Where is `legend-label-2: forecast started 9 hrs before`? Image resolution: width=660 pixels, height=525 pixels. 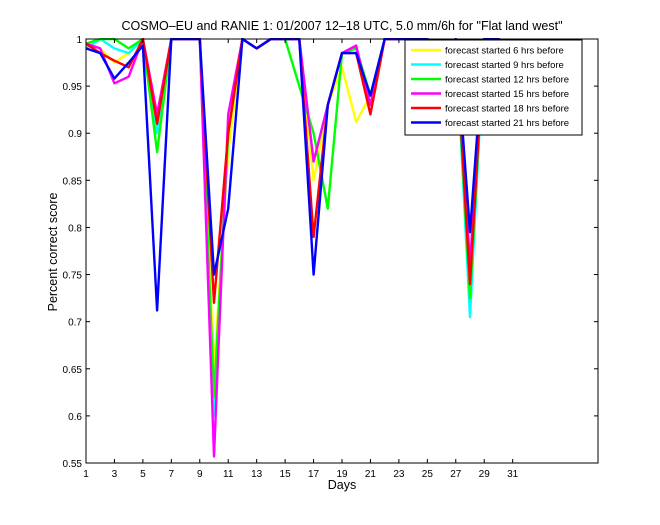
legend-label-2: forecast started 9 hrs before is located at coordinates (504, 65).